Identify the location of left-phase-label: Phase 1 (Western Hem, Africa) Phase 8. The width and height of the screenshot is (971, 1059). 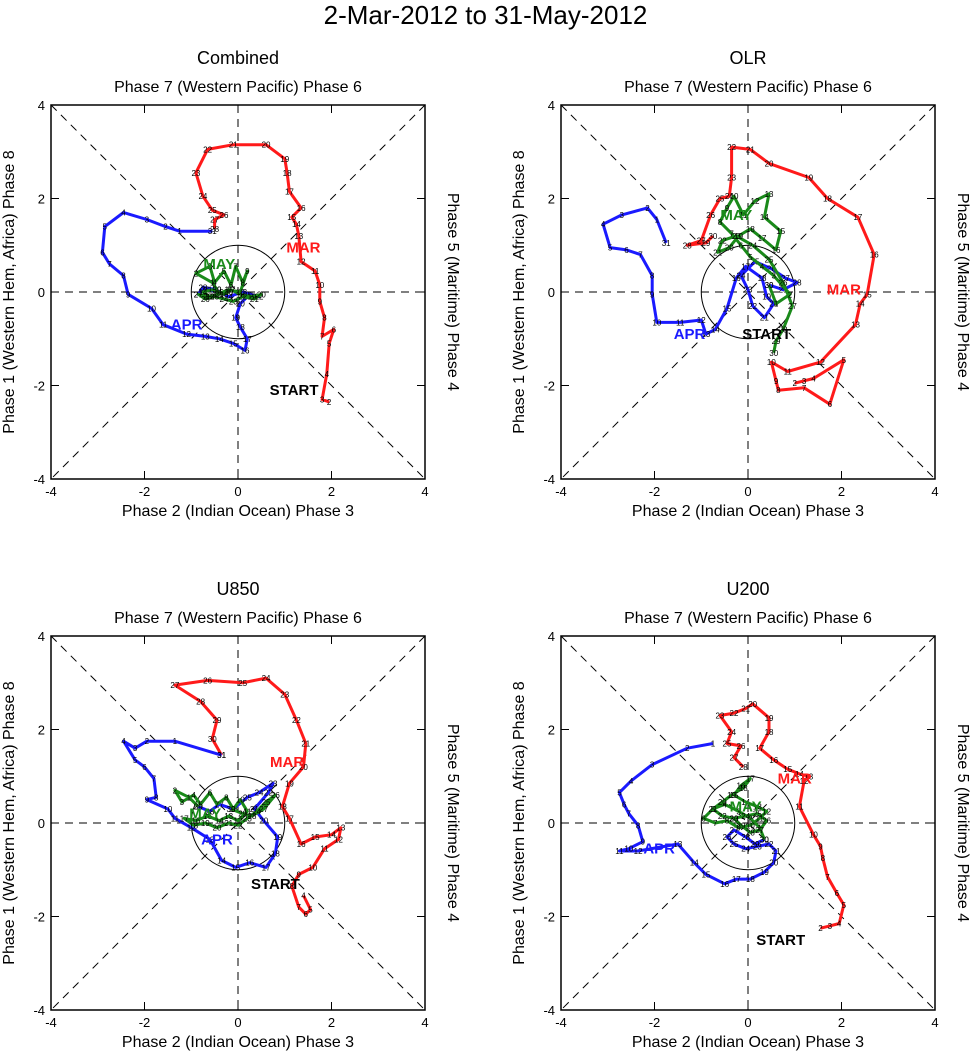
(9, 291).